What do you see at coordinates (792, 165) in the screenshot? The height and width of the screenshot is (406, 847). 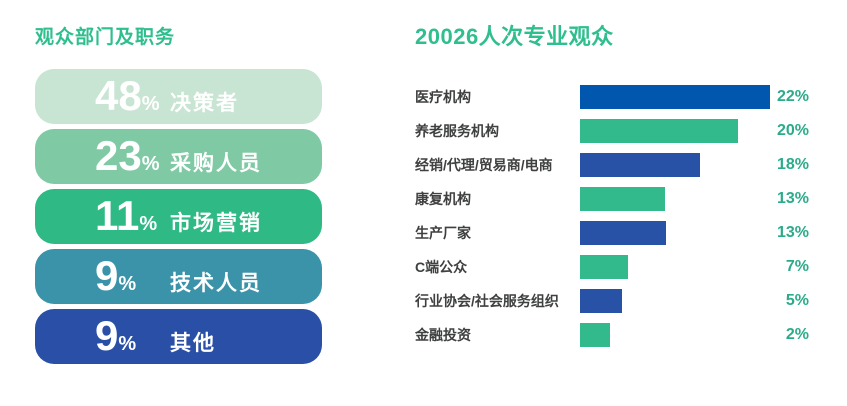 I see `right-row-percent: 18%` at bounding box center [792, 165].